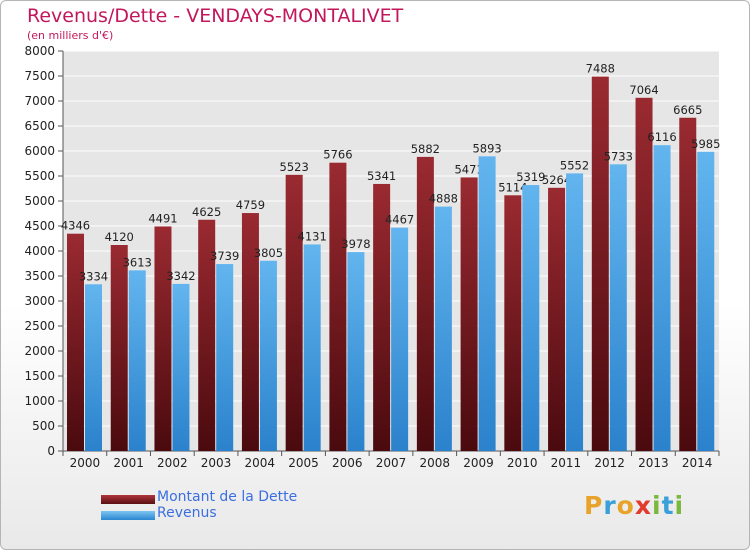  I want to click on value-label-revenus: 3739, so click(224, 256).